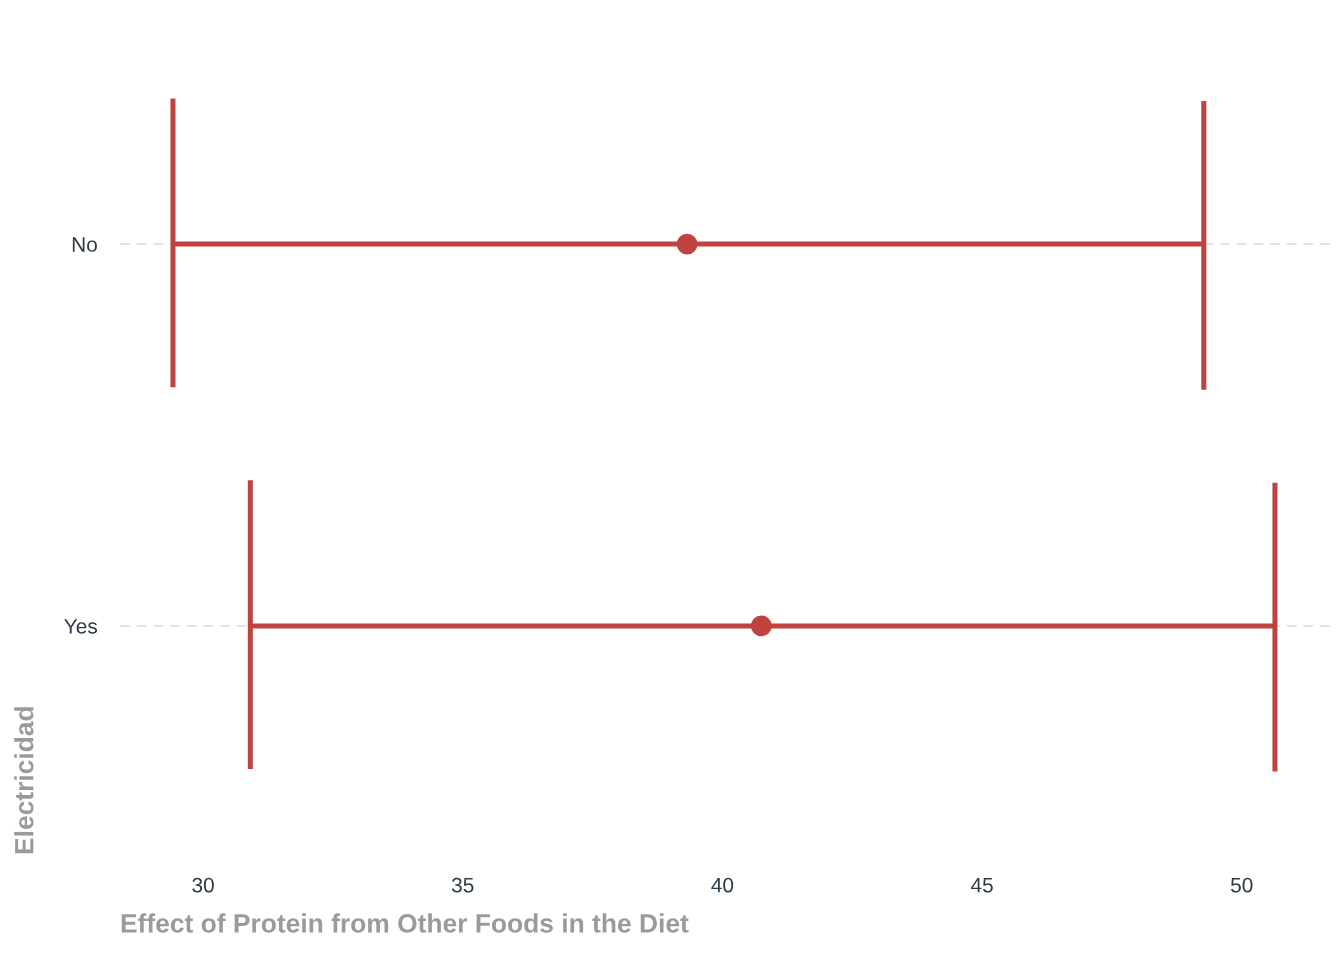 This screenshot has width=1344, height=960. I want to click on x-axis-title: Effect of Protein from Other Foods in the Diet, so click(405, 923).